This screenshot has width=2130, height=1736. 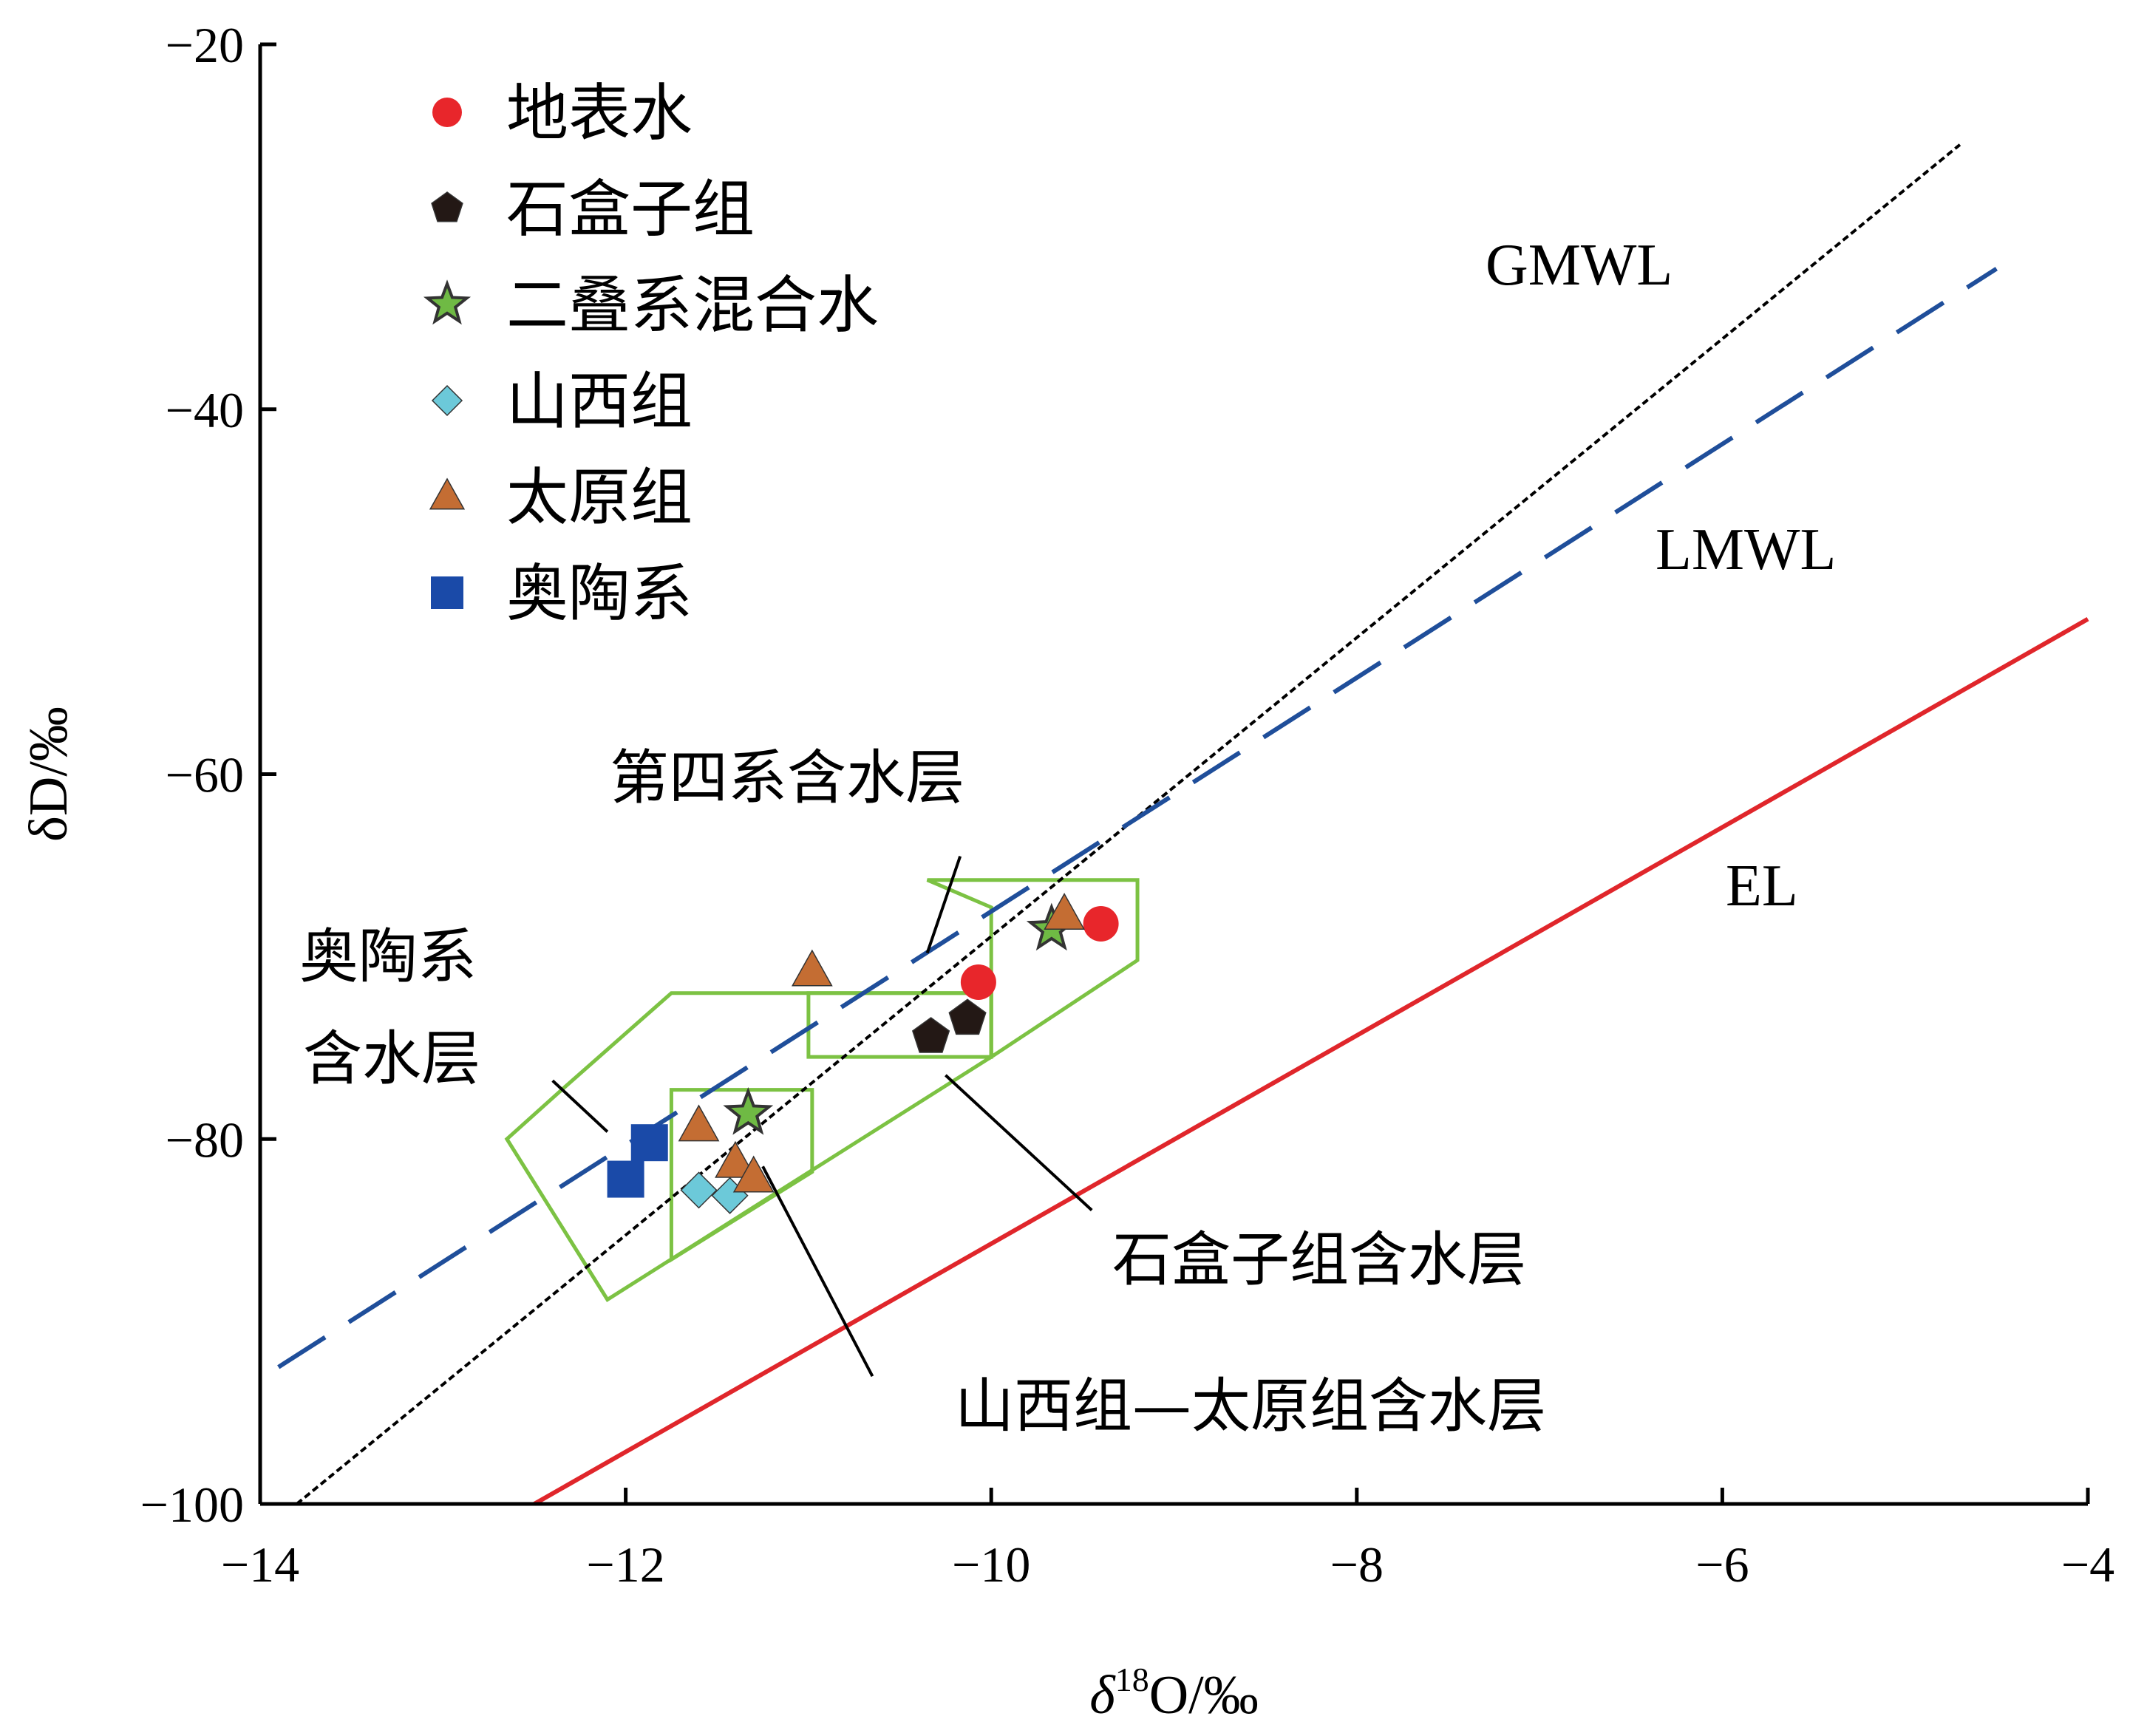 I want to click on y-tick-label: −20, so click(x=205, y=45).